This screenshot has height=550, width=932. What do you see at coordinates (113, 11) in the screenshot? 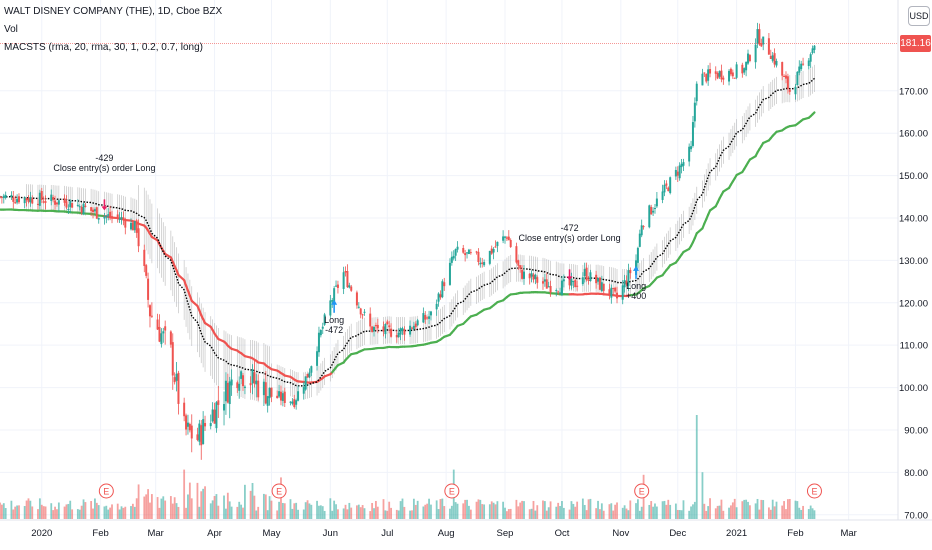
I see `symbol-title: WALT DISNEY COMPANY (THE), 1D, Cboe BZX` at bounding box center [113, 11].